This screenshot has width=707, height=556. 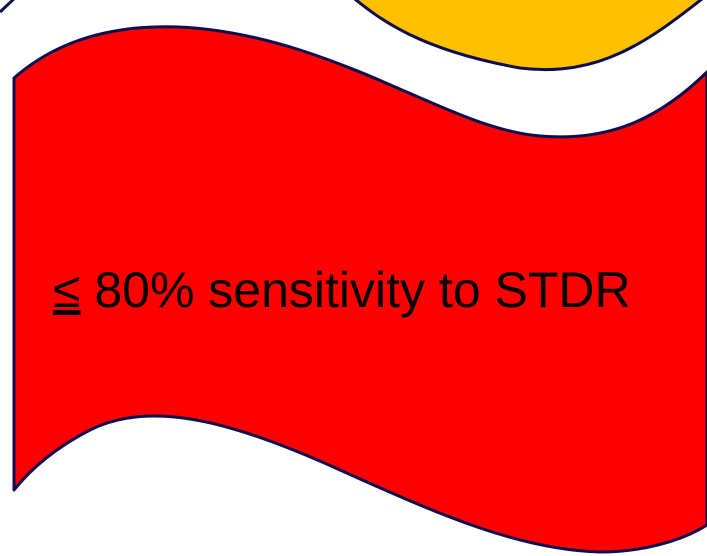 What do you see at coordinates (7, 7) in the screenshot?
I see `upper-banner-corner-edge` at bounding box center [7, 7].